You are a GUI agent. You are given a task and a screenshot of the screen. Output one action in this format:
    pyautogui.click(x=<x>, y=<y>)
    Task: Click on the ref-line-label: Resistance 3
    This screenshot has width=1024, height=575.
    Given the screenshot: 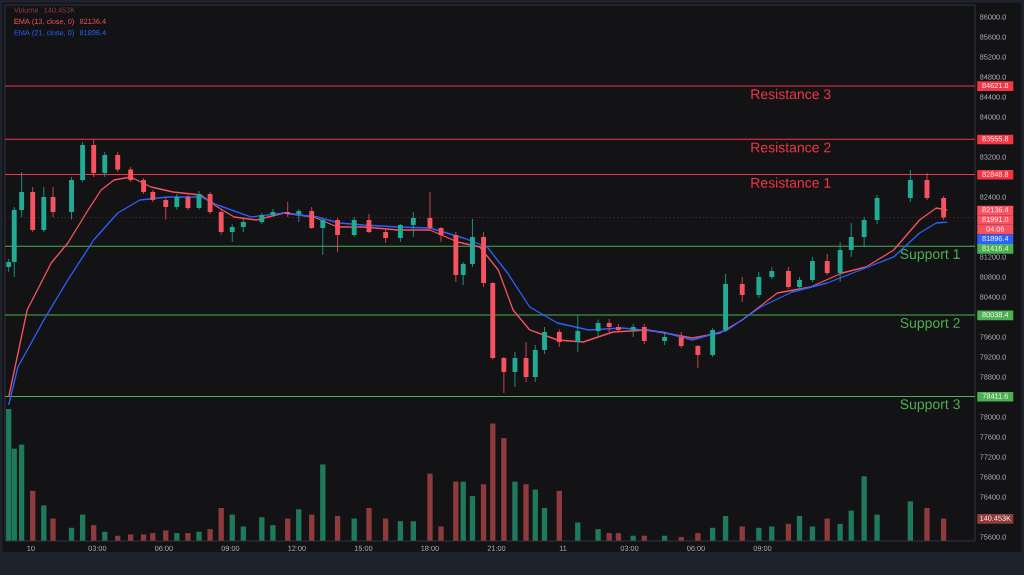 What is the action you would take?
    pyautogui.click(x=791, y=94)
    